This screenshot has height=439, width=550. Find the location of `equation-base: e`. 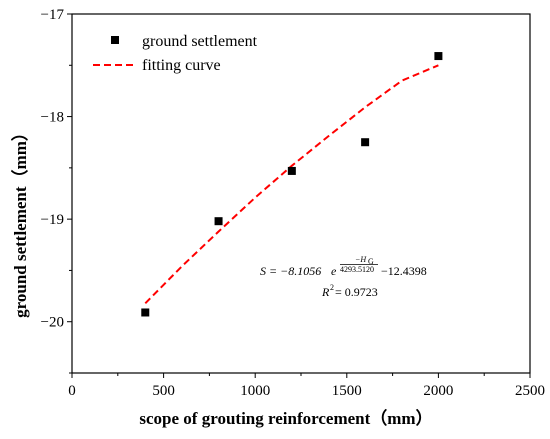

equation-base: e is located at coordinates (334, 271).